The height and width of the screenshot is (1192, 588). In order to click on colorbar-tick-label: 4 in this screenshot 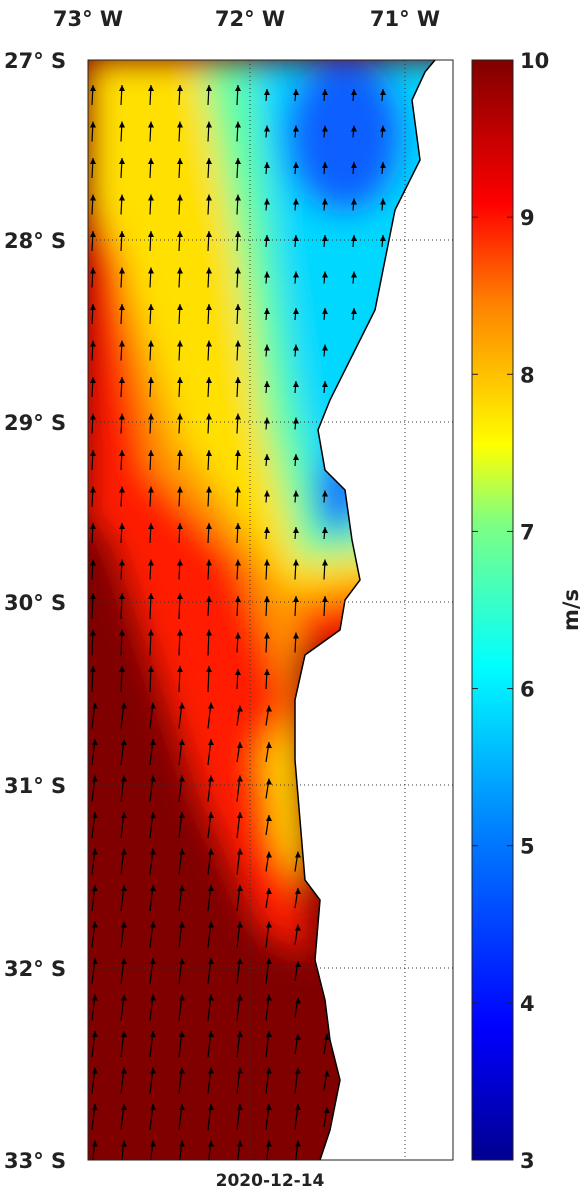, I will do `click(527, 1004)`.